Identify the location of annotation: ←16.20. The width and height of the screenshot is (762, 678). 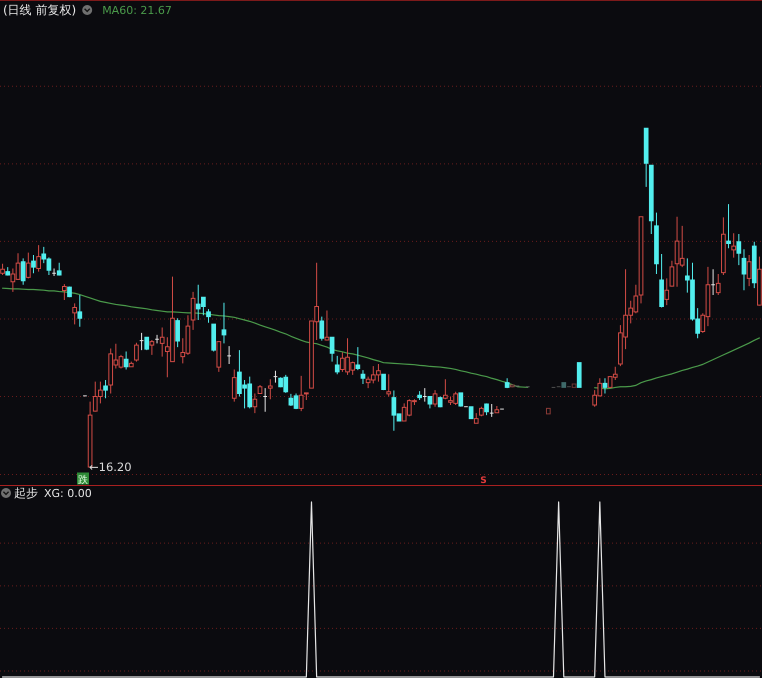
(110, 467).